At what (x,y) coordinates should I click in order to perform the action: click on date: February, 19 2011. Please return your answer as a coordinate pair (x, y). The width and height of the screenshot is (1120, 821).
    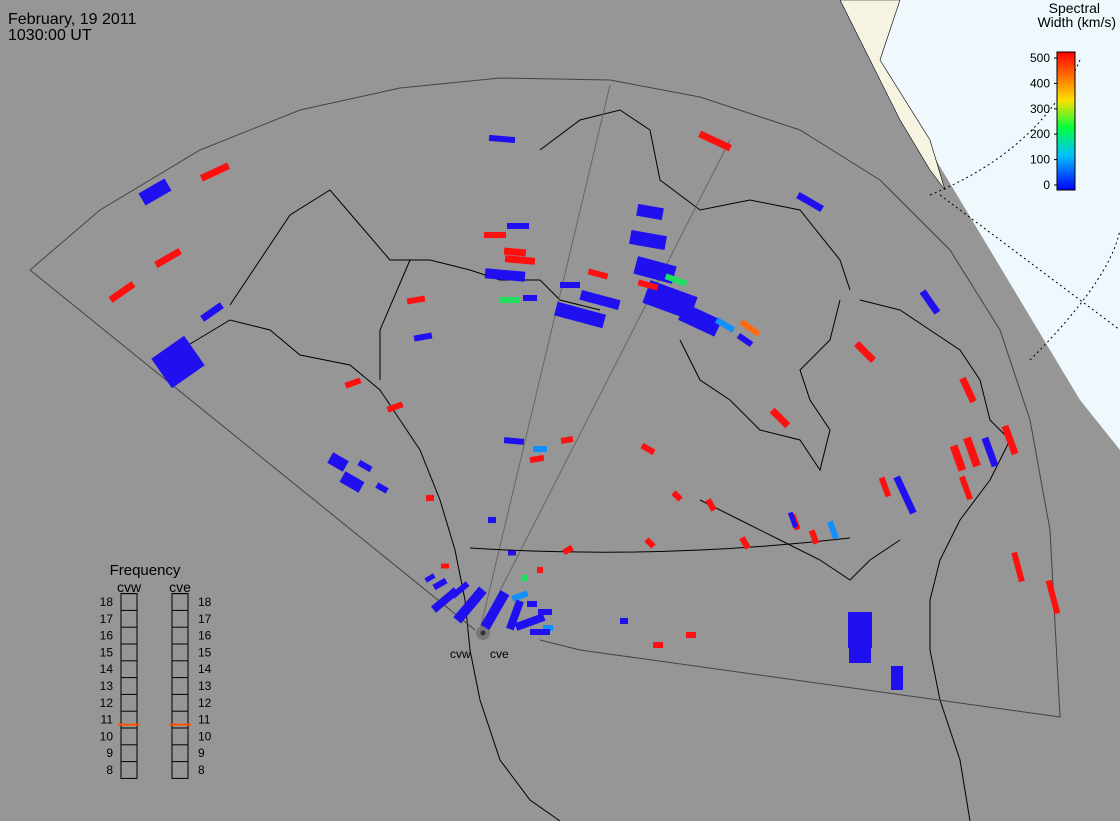
    Looking at the image, I should click on (72, 19).